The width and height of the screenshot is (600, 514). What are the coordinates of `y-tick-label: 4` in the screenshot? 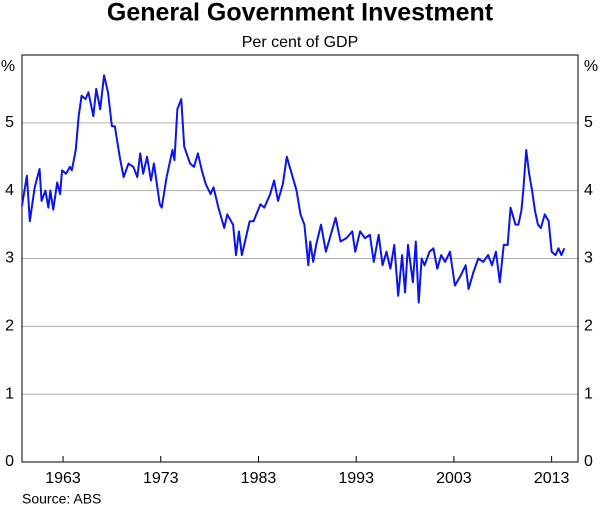 It's located at (9, 190).